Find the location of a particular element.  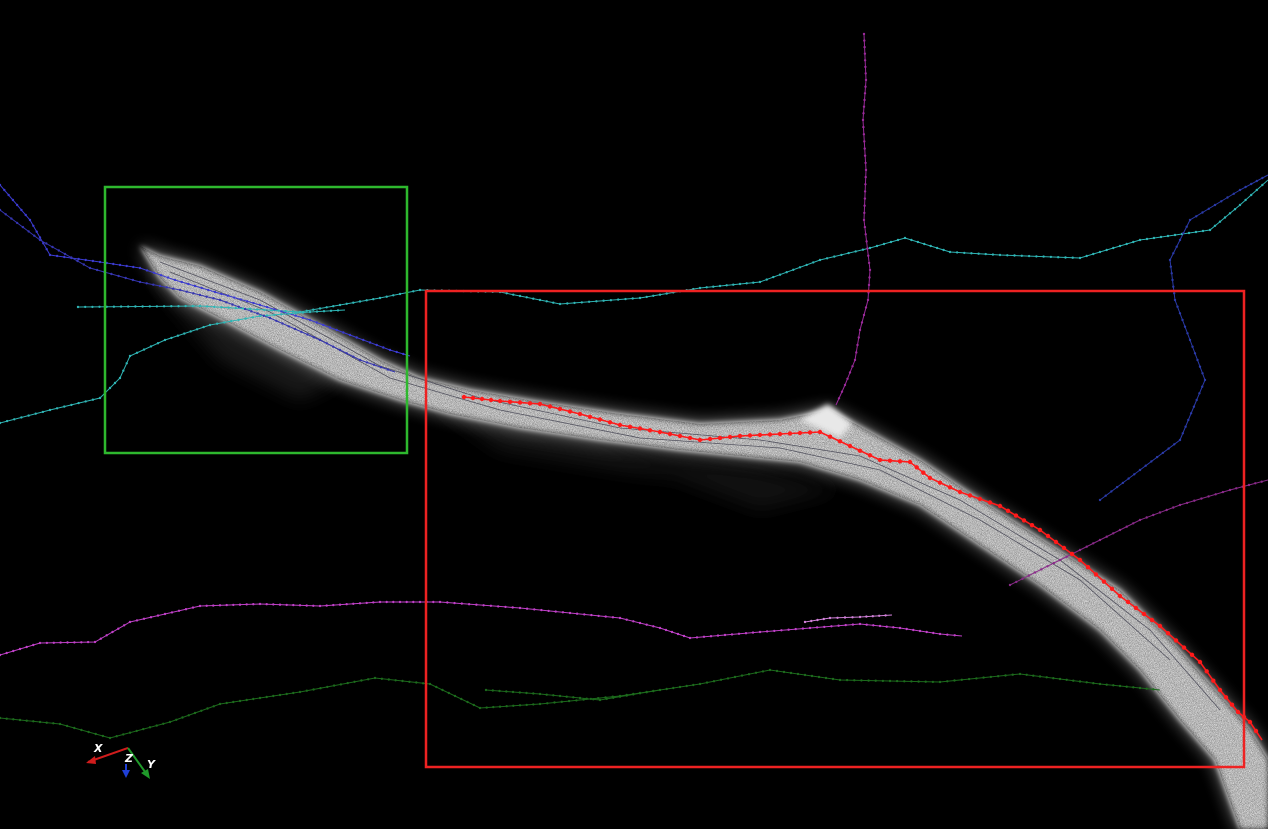

magenta-trace-lower is located at coordinates (481, 628).